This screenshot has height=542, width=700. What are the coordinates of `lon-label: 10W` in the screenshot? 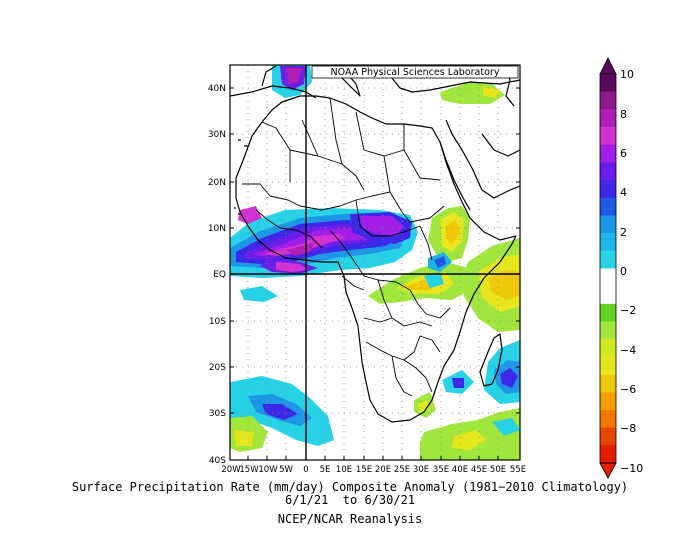 It's located at (268, 470).